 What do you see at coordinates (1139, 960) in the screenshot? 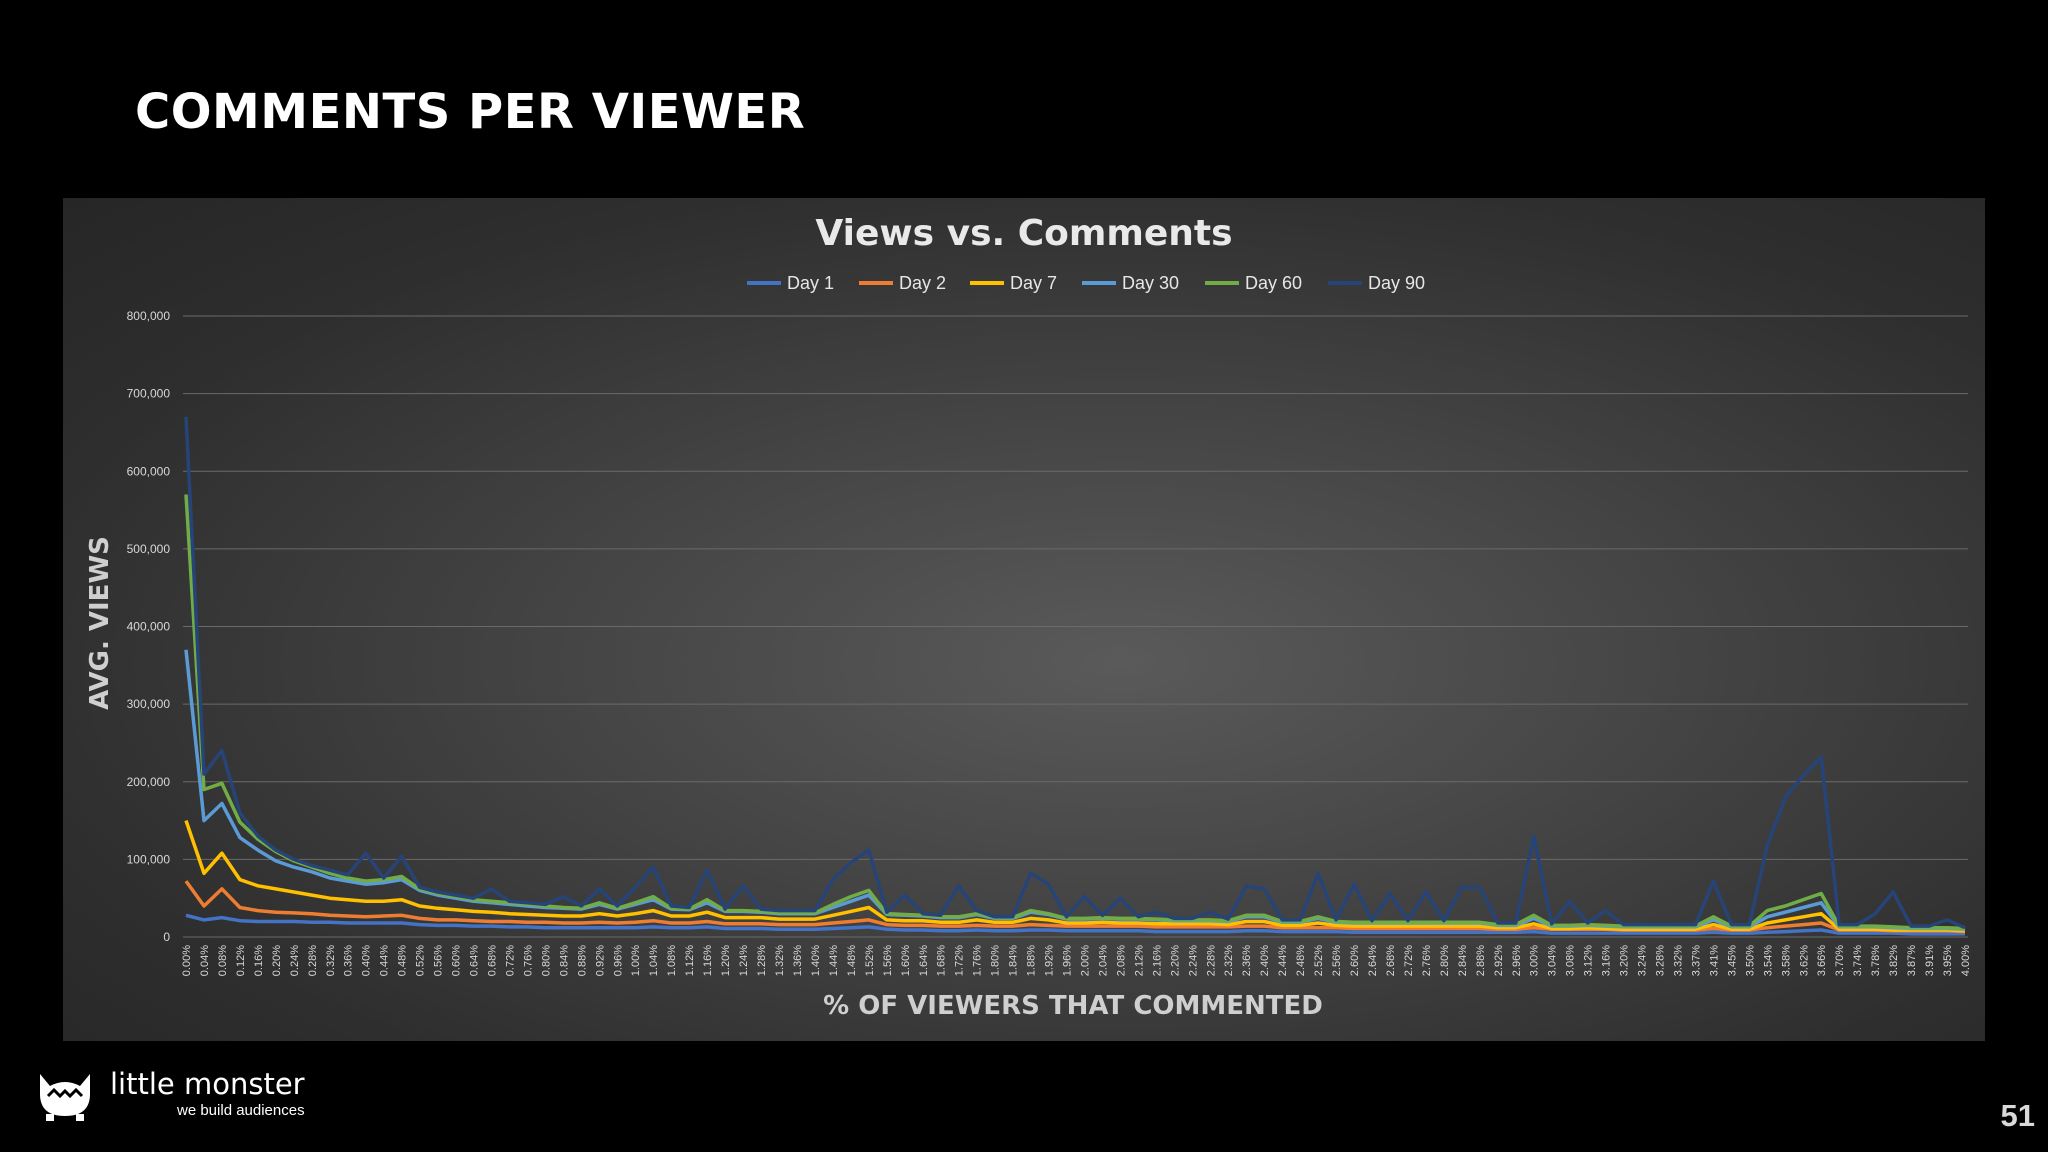
I see `x-tick-label: 2.12%` at bounding box center [1139, 960].